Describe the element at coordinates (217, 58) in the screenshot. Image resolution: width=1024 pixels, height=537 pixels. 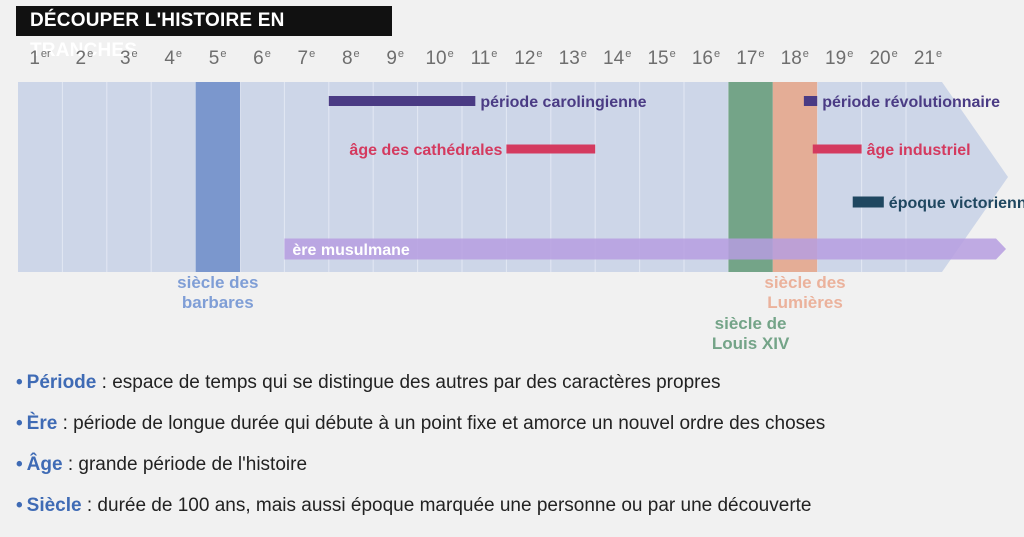
I see `century-label: 5e` at that location.